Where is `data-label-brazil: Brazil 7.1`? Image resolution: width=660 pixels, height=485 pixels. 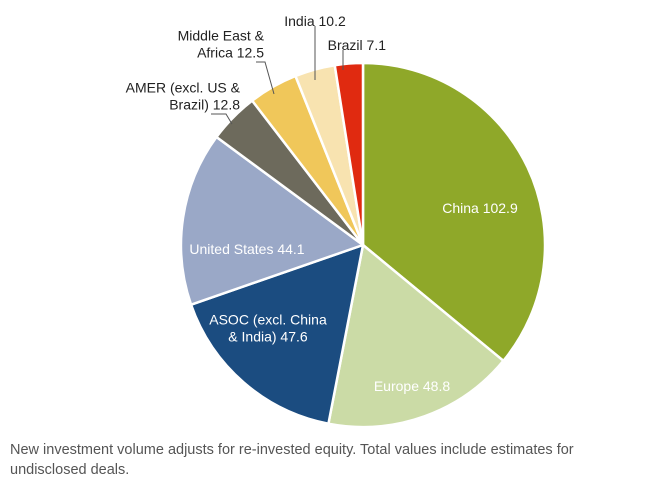
data-label-brazil: Brazil 7.1 is located at coordinates (357, 45).